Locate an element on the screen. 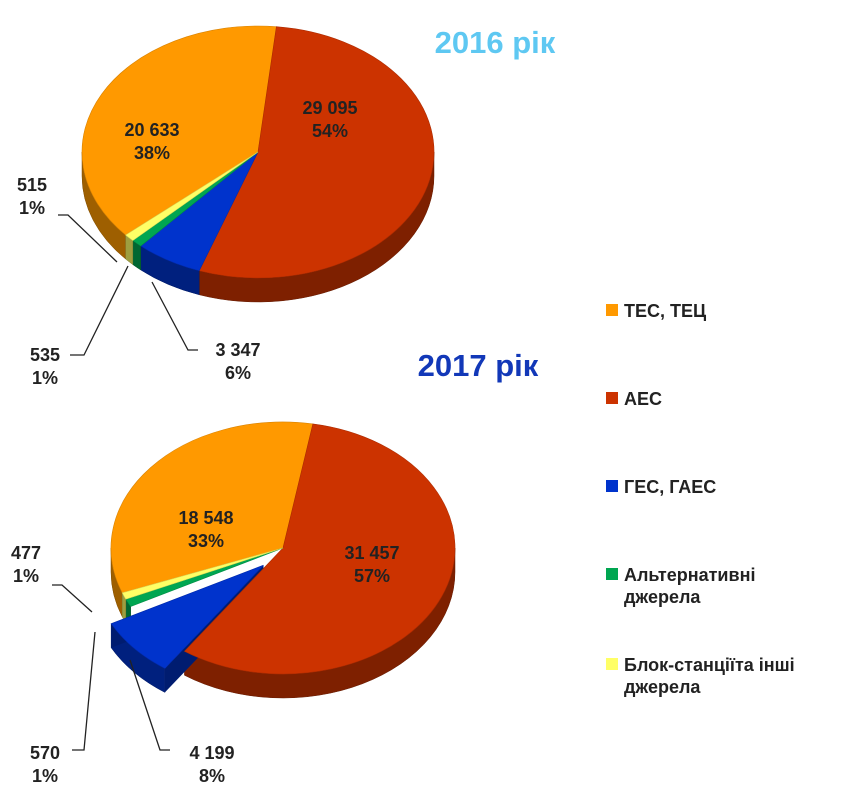 The height and width of the screenshot is (786, 868). data-label: 535 is located at coordinates (45, 355).